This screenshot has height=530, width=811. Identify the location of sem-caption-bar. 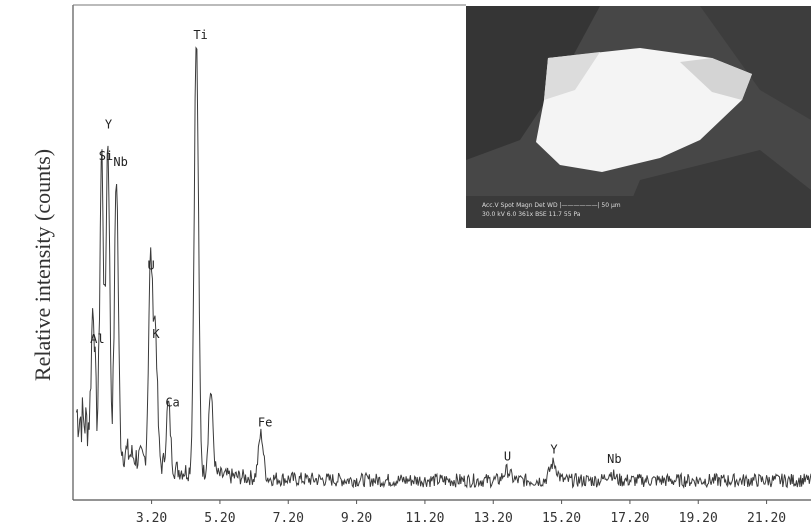
(638, 212).